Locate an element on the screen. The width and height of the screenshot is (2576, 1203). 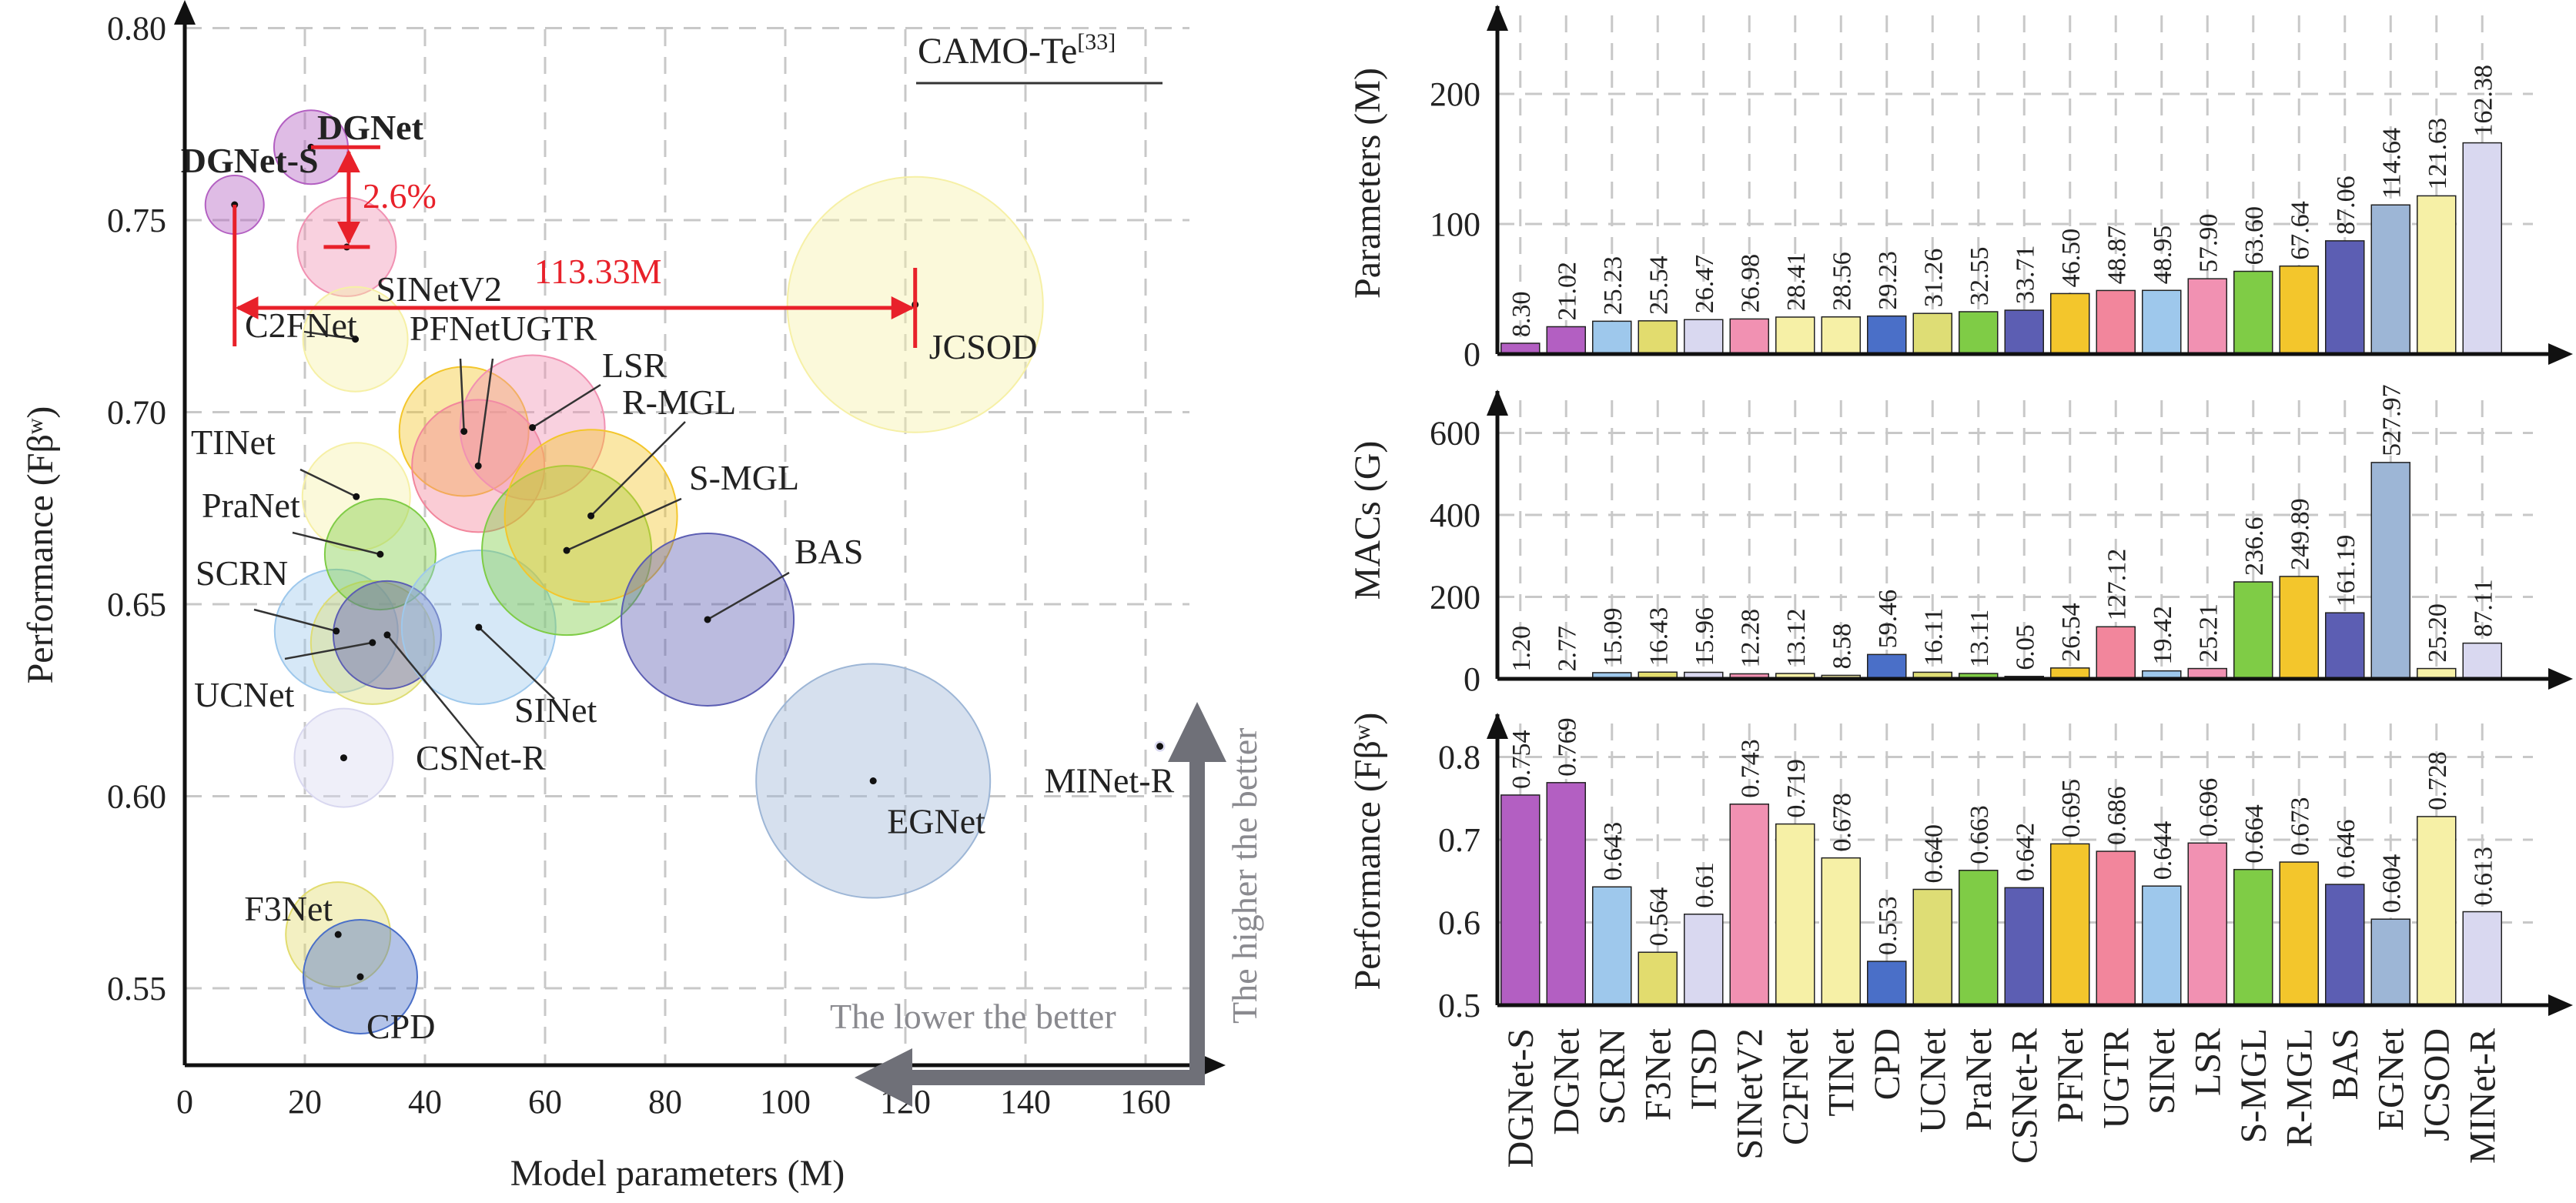
bar-value-2-bas: 0.646 is located at coordinates (2346, 850).